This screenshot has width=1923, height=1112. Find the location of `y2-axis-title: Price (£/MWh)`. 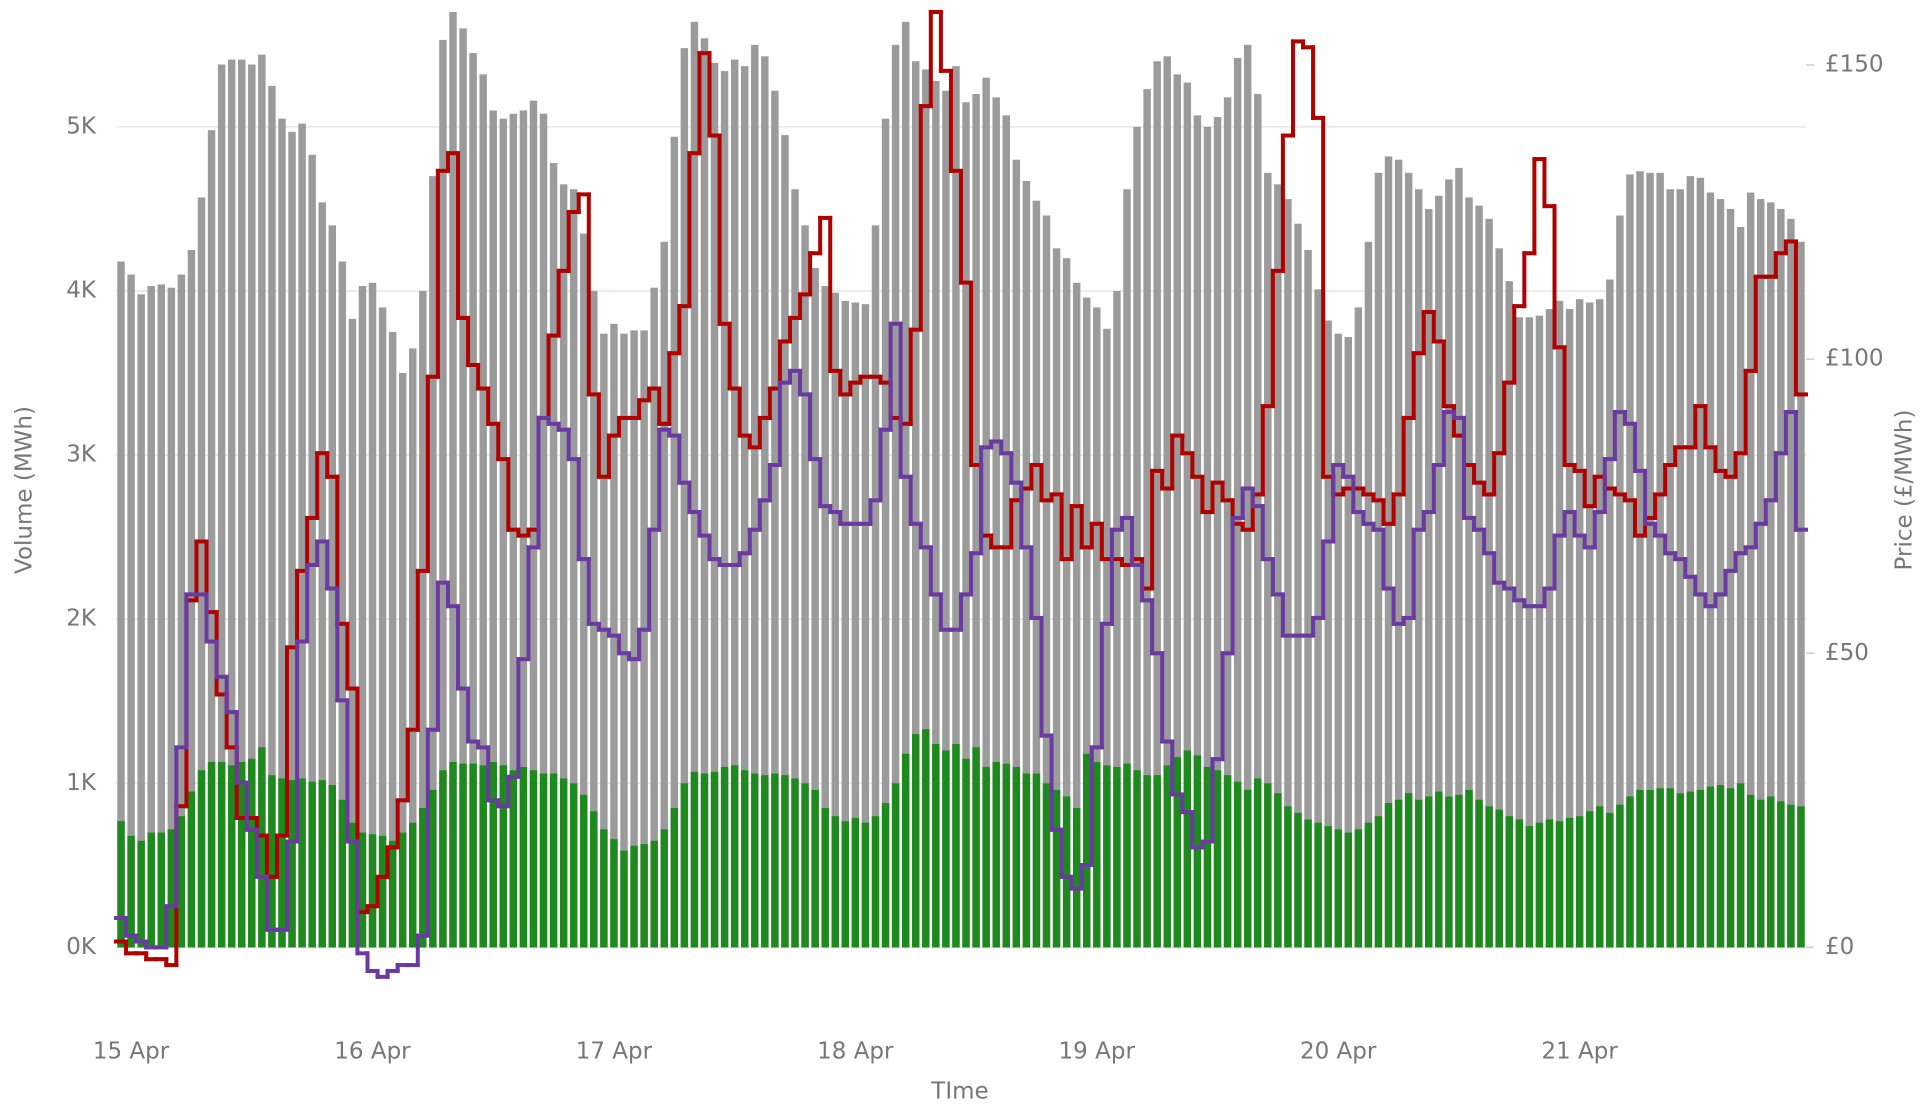

y2-axis-title: Price (£/MWh) is located at coordinates (1905, 490).